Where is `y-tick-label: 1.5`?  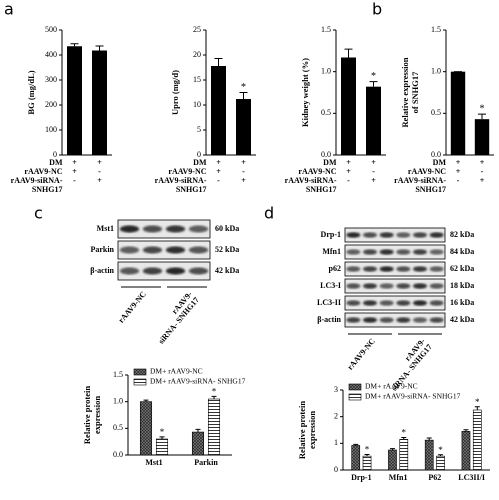 y-tick-label: 1.5 is located at coordinates (436, 29).